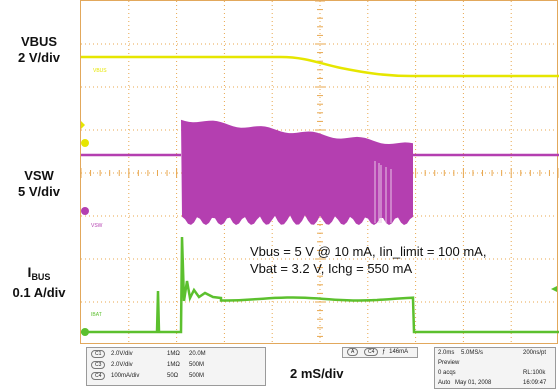 Image resolution: width=560 pixels, height=389 pixels. What do you see at coordinates (534, 373) in the screenshot?
I see `record-length: RL:100k` at bounding box center [534, 373].